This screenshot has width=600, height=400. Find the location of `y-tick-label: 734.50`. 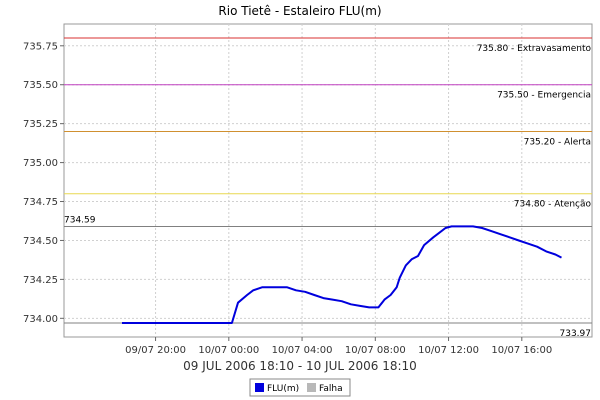

y-tick-label: 734.50 is located at coordinates (40, 241).